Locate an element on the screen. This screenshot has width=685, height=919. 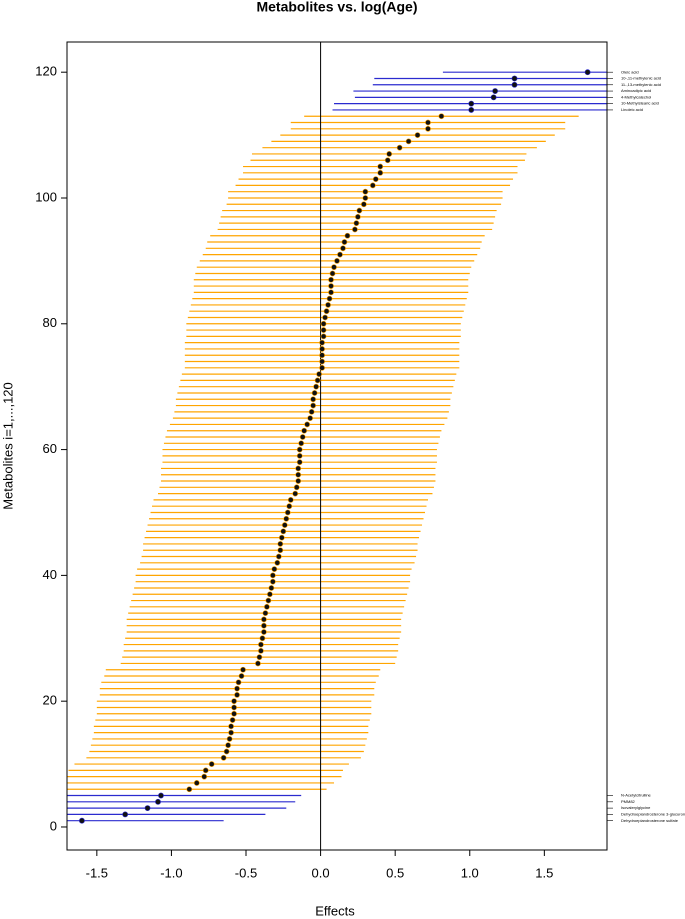
x-tick-label: 1.5 is located at coordinates (544, 872).